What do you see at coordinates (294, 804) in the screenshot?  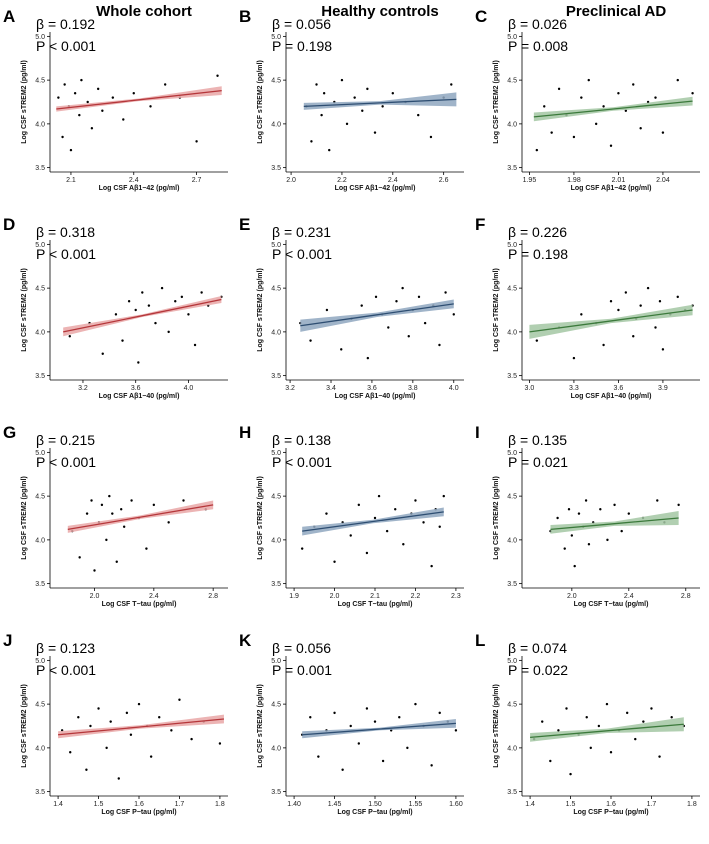 I see `x-tick-label: 1.40` at bounding box center [294, 804].